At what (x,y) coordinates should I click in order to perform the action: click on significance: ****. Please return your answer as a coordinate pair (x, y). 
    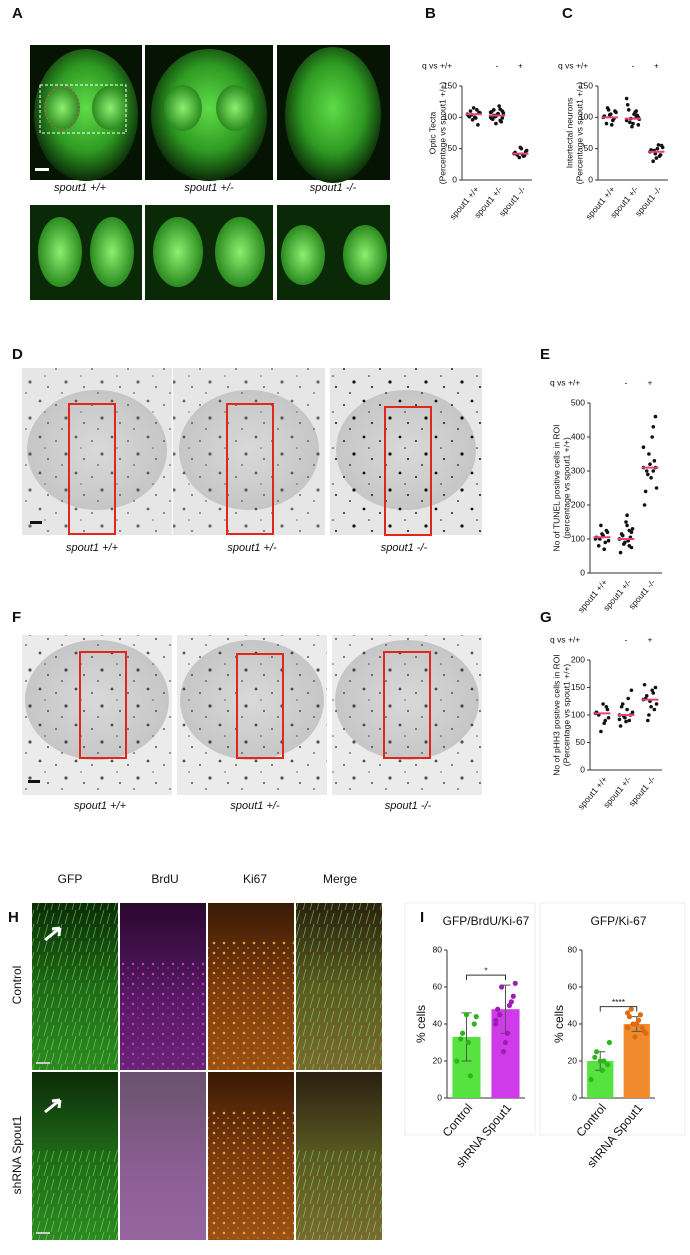
    Looking at the image, I should click on (619, 1002).